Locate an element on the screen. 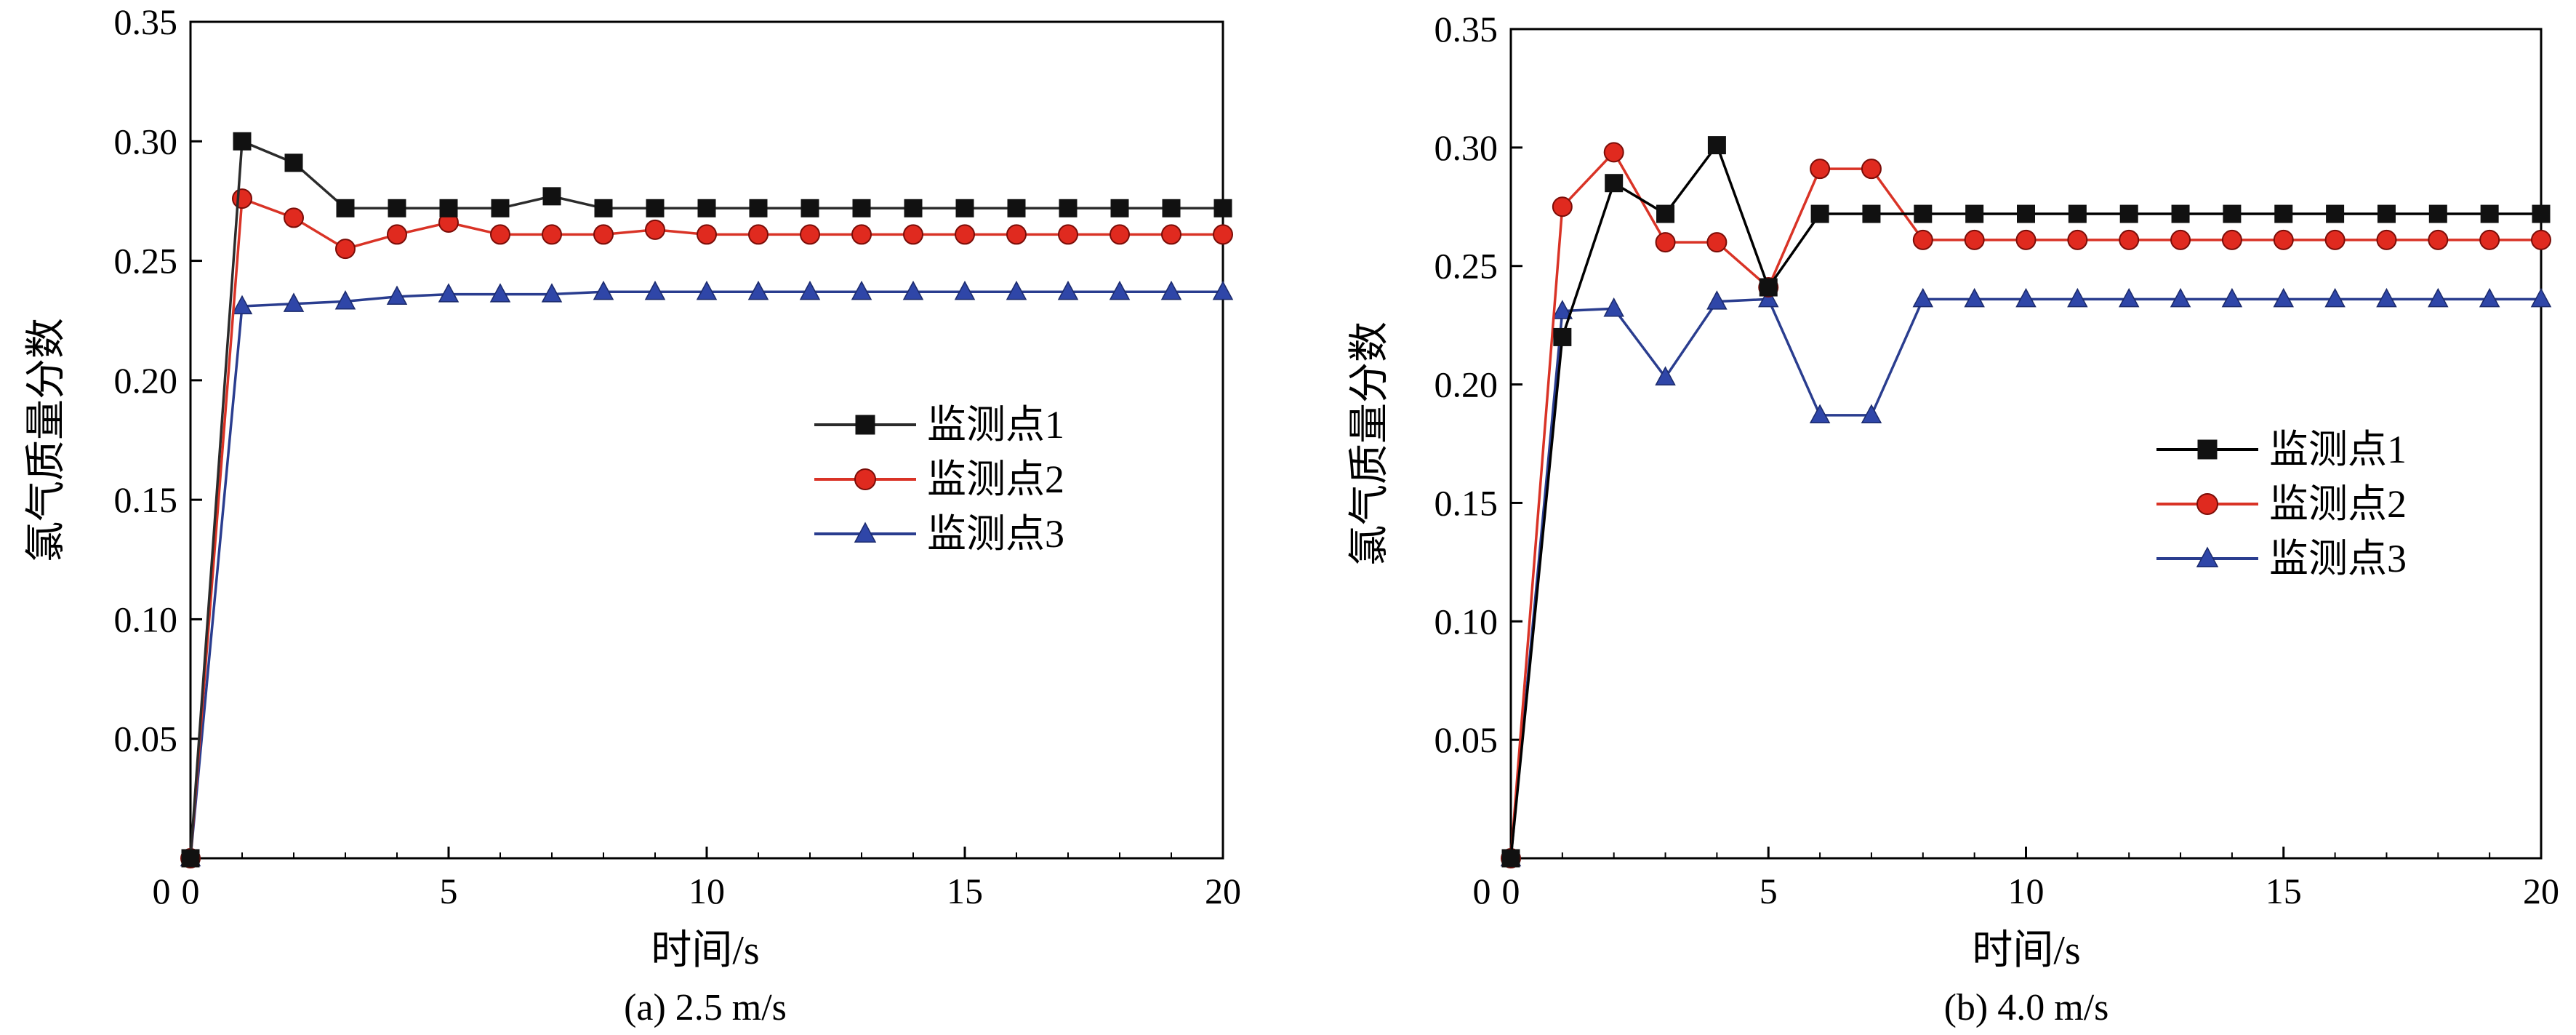 This screenshot has width=2576, height=1035. y-tick-label: 0.05 is located at coordinates (1466, 739).